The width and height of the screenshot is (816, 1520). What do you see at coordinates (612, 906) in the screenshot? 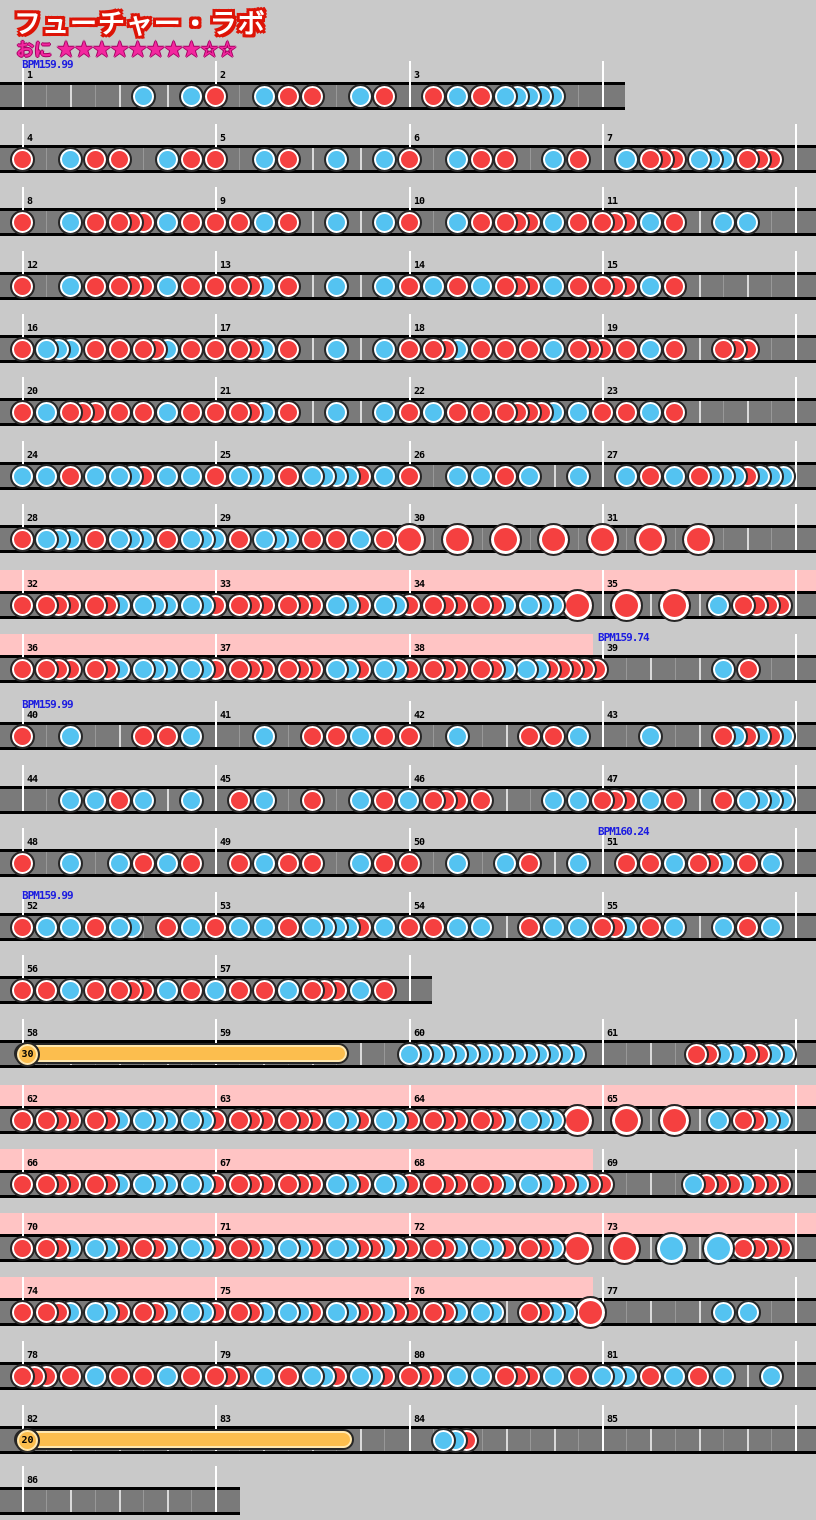
I see `measure-number: 55` at bounding box center [612, 906].